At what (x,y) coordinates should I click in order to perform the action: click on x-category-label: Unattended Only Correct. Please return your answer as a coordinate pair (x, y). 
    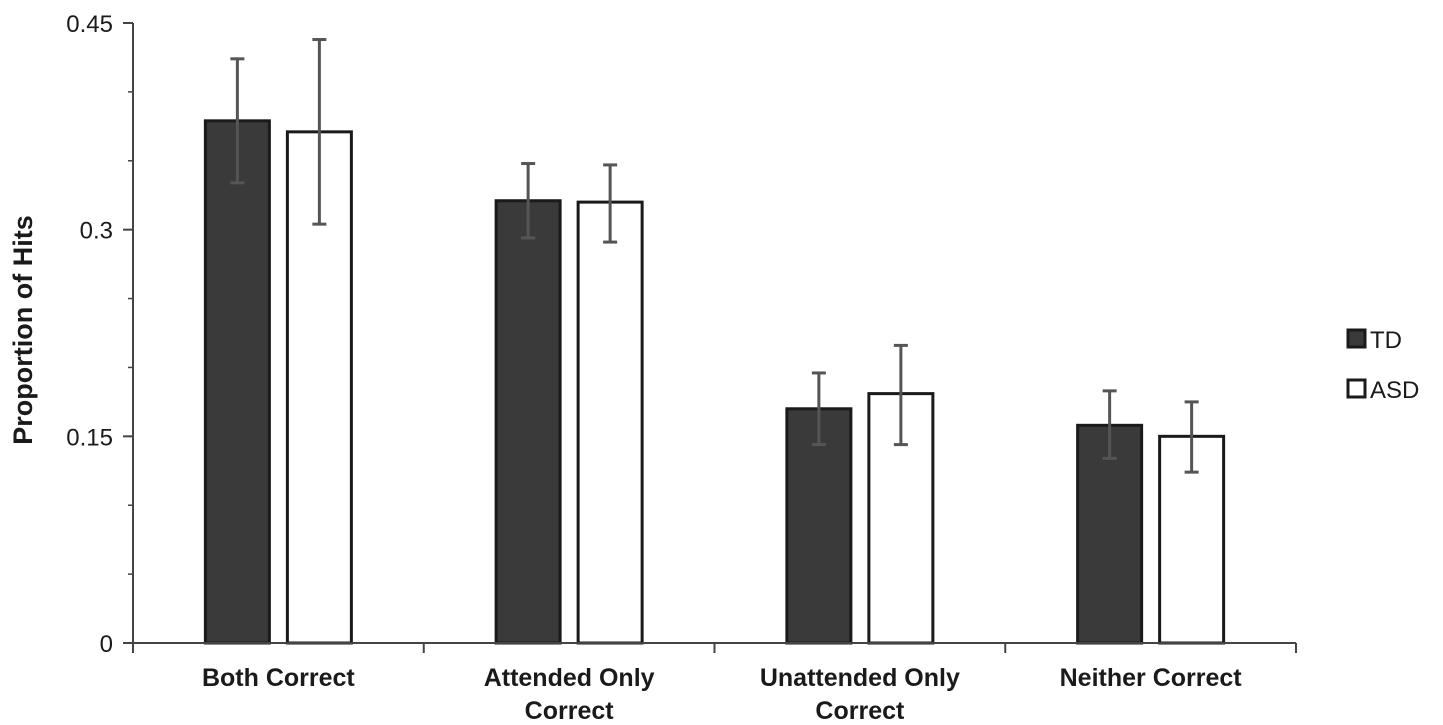
    Looking at the image, I should click on (860, 694).